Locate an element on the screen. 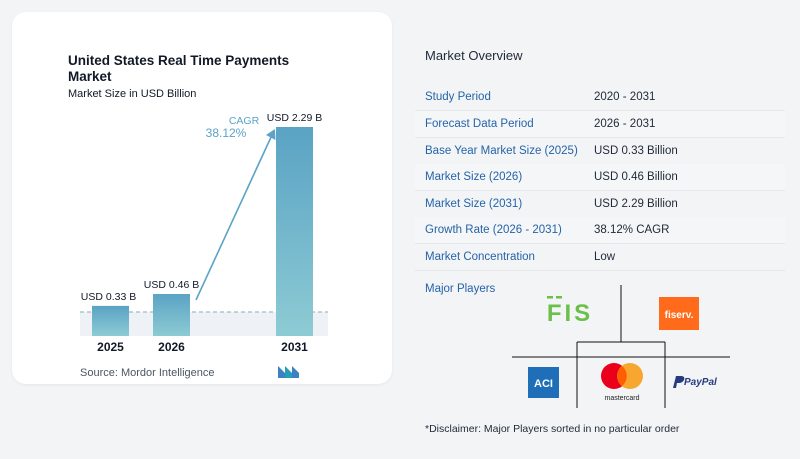 The width and height of the screenshot is (800, 459). bar-2026 is located at coordinates (171, 315).